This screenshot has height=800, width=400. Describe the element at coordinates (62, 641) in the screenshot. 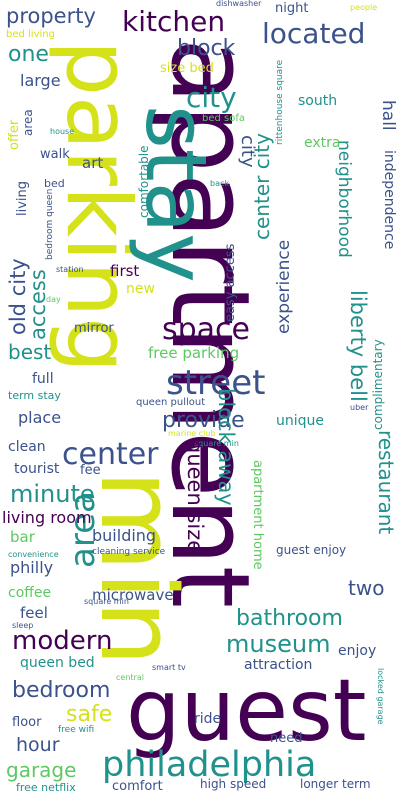

I see `word-modern: modern` at that location.